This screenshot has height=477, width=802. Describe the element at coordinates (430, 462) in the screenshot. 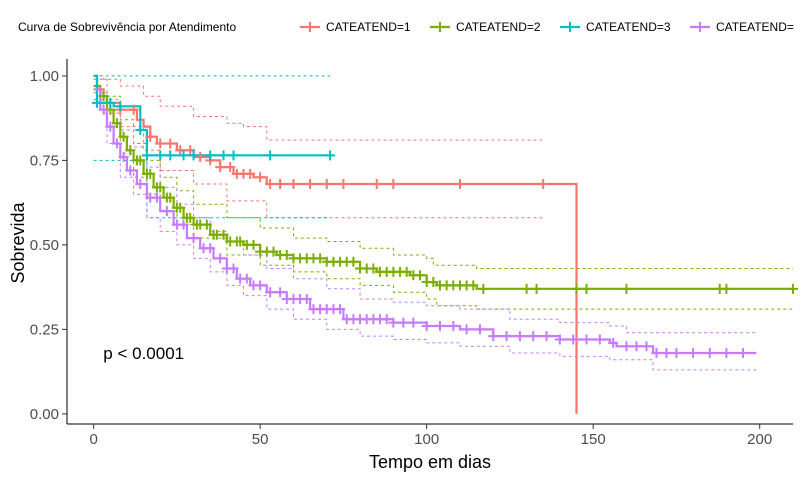

I see `x-axis-title: Tempo em dias` at that location.